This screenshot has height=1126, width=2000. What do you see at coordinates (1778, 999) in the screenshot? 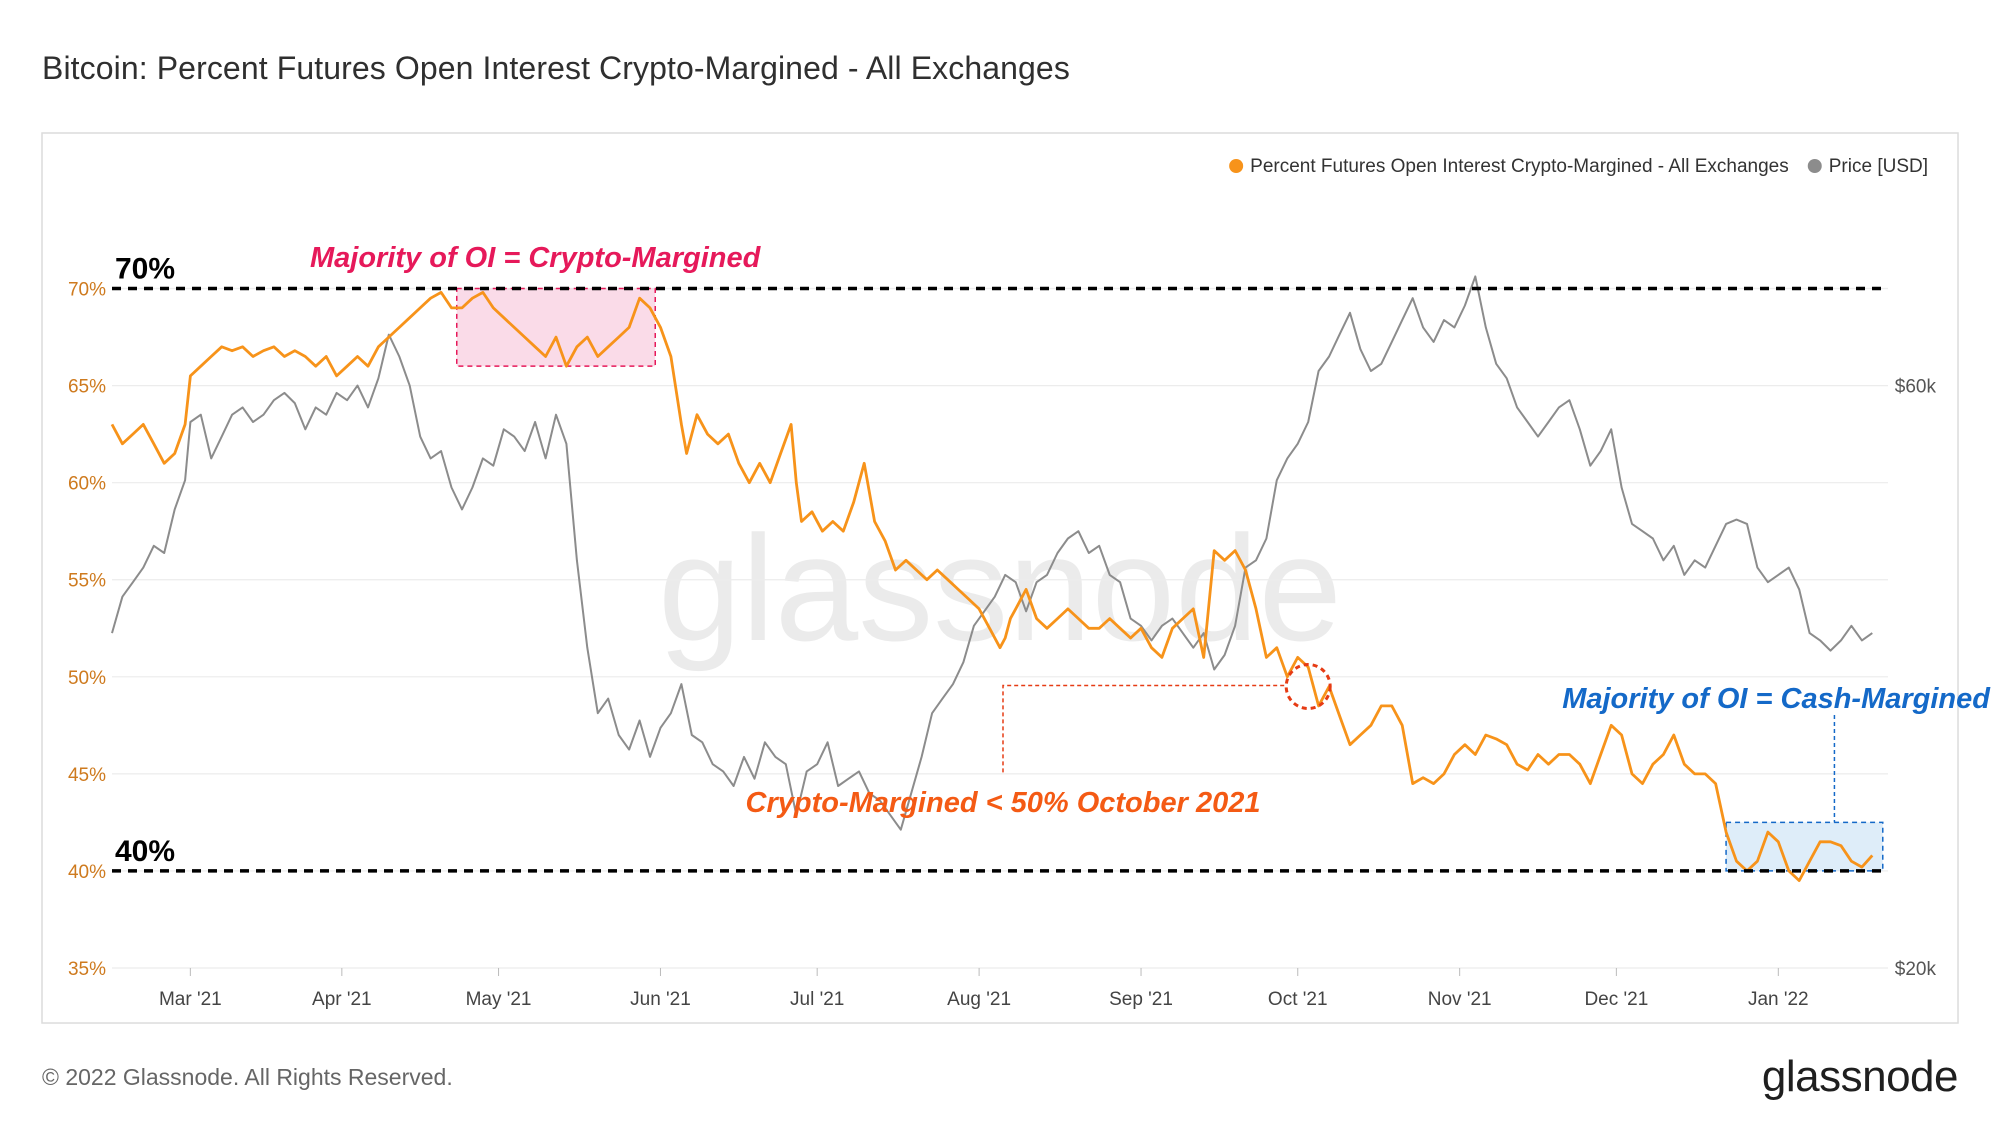
I see `x-tick-label: Jan '22` at bounding box center [1778, 999].